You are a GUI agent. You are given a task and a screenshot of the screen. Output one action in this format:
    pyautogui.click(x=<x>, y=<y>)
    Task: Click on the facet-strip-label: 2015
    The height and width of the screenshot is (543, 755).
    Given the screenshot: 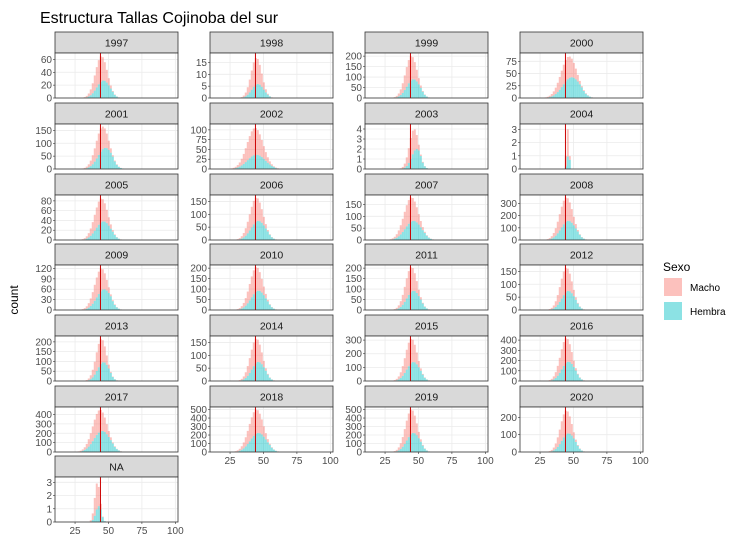 What is the action you would take?
    pyautogui.click(x=427, y=327)
    